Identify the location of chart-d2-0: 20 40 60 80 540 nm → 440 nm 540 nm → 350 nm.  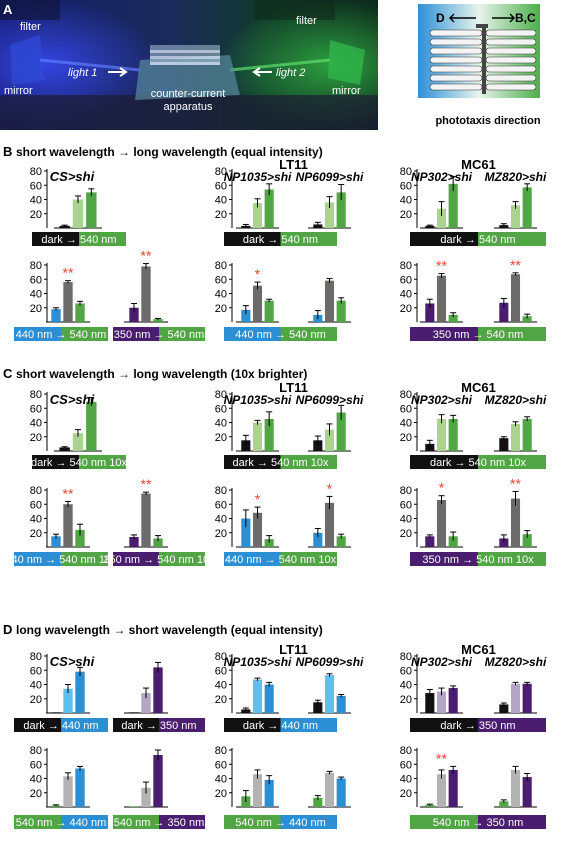
(109, 787).